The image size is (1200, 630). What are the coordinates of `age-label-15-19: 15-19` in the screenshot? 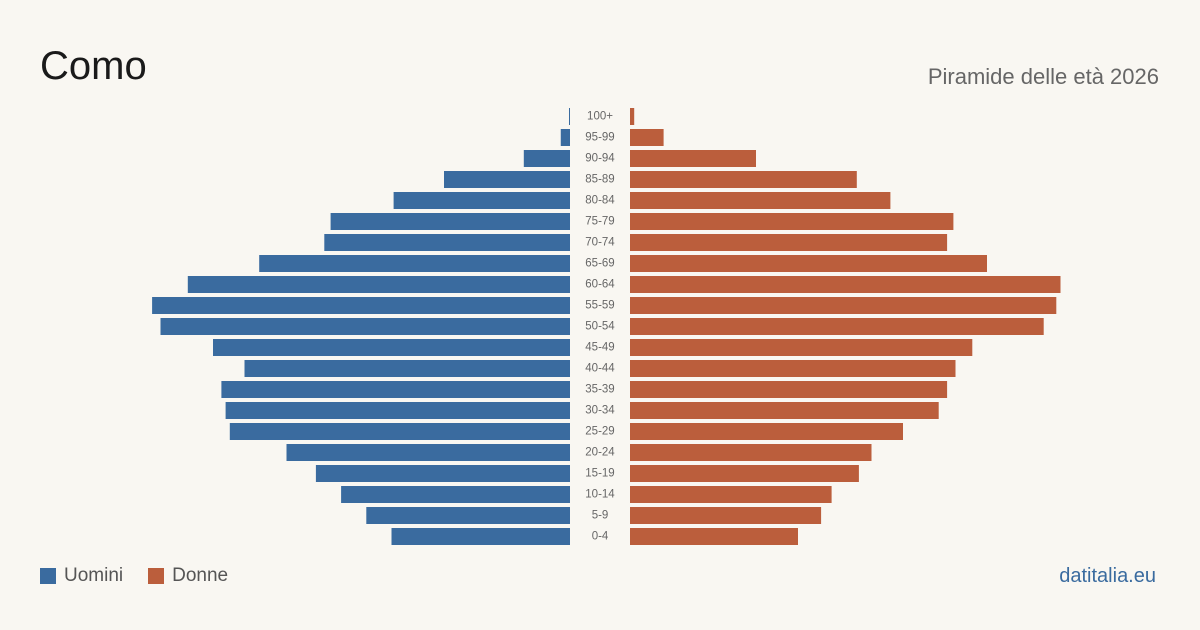 It's located at (599, 474).